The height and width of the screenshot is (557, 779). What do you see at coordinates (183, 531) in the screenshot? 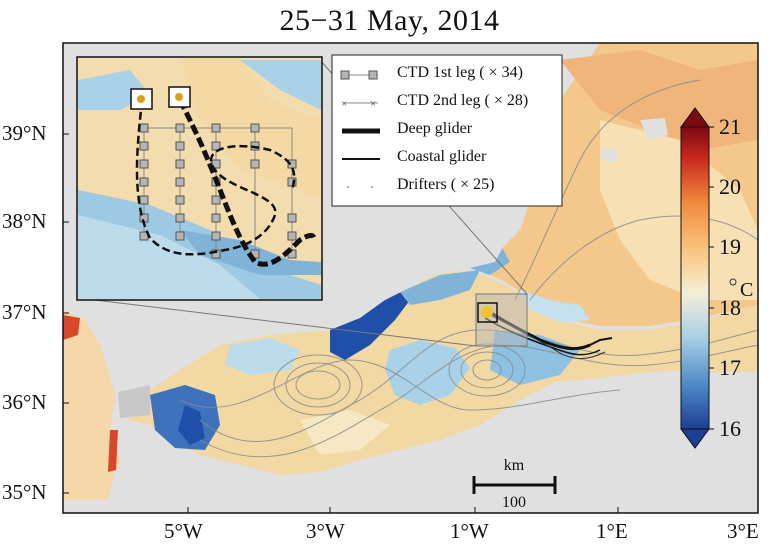
I see `lon-label-5w: 5°W` at bounding box center [183, 531].